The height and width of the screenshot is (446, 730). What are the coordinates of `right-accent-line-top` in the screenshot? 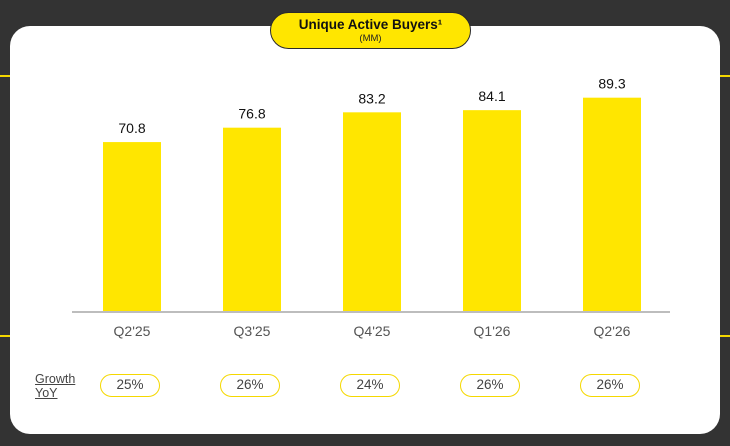 It's located at (725, 76).